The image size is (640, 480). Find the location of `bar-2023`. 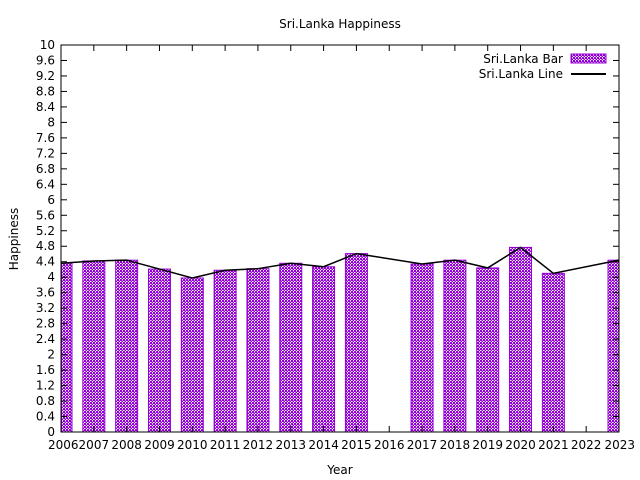

bar-2023 is located at coordinates (613, 346).